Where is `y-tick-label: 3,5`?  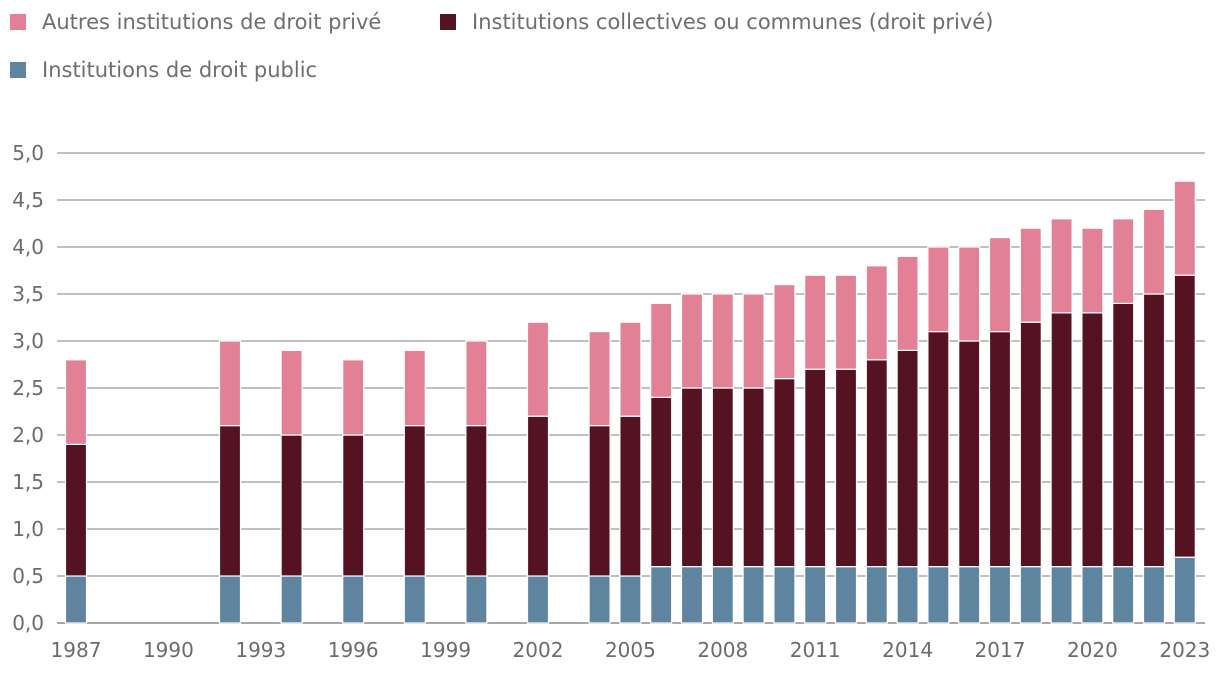
y-tick-label: 3,5 is located at coordinates (28, 294).